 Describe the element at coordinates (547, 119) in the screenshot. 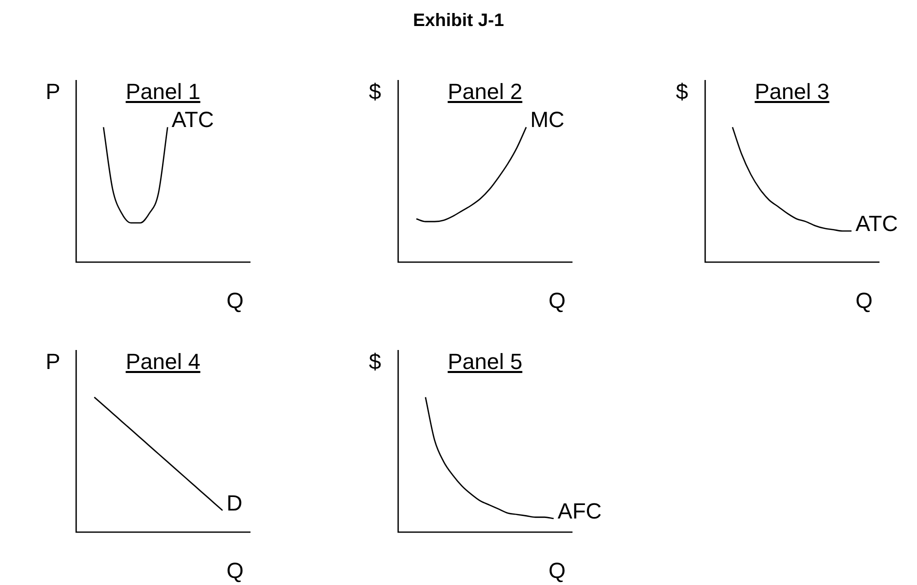

I see `series-label: MC` at that location.